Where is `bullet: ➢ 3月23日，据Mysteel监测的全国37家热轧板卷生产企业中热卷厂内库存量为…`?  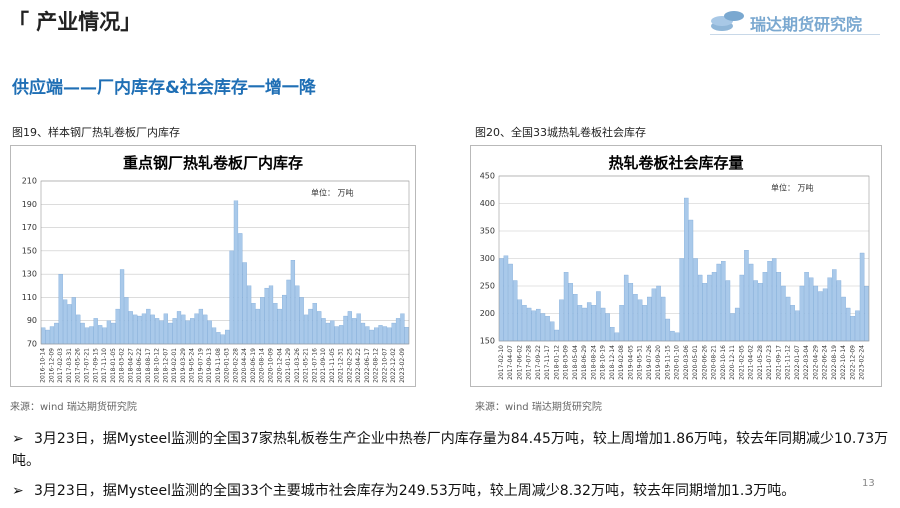
bullet: ➢ 3月23日，据Mysteel监测的全国37家热轧板卷生产企业中热卷厂内库存量为… is located at coordinates (450, 450).